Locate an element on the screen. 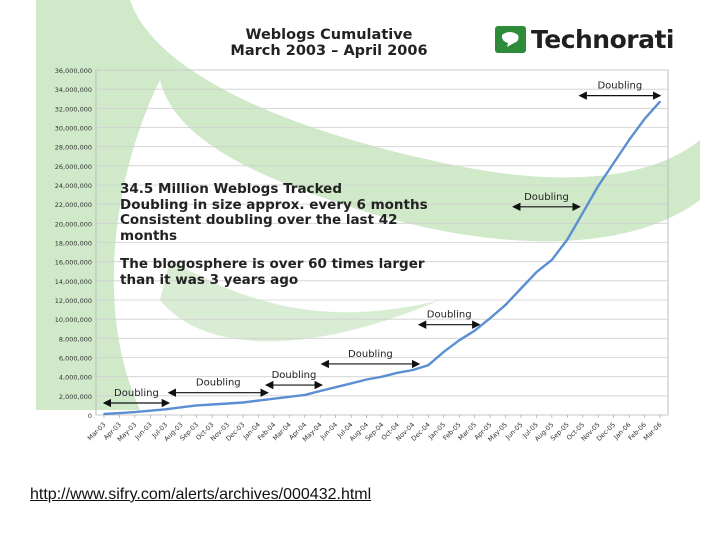  annotation-line: than it was 3 years ago is located at coordinates (209, 279).